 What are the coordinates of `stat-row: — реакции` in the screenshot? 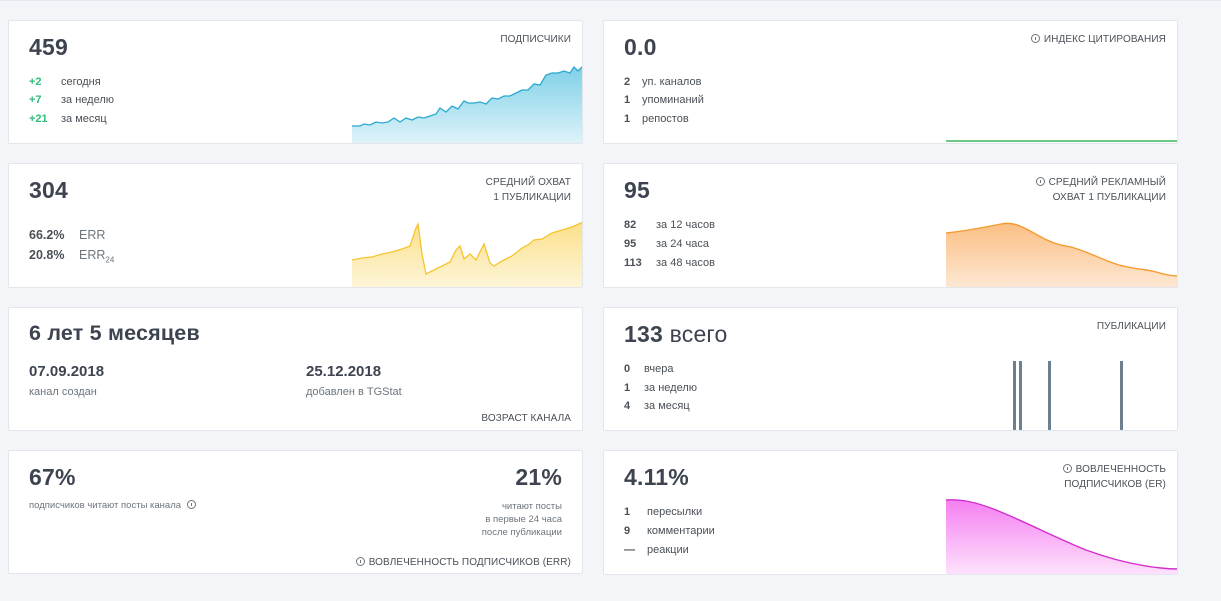 It's located at (656, 550).